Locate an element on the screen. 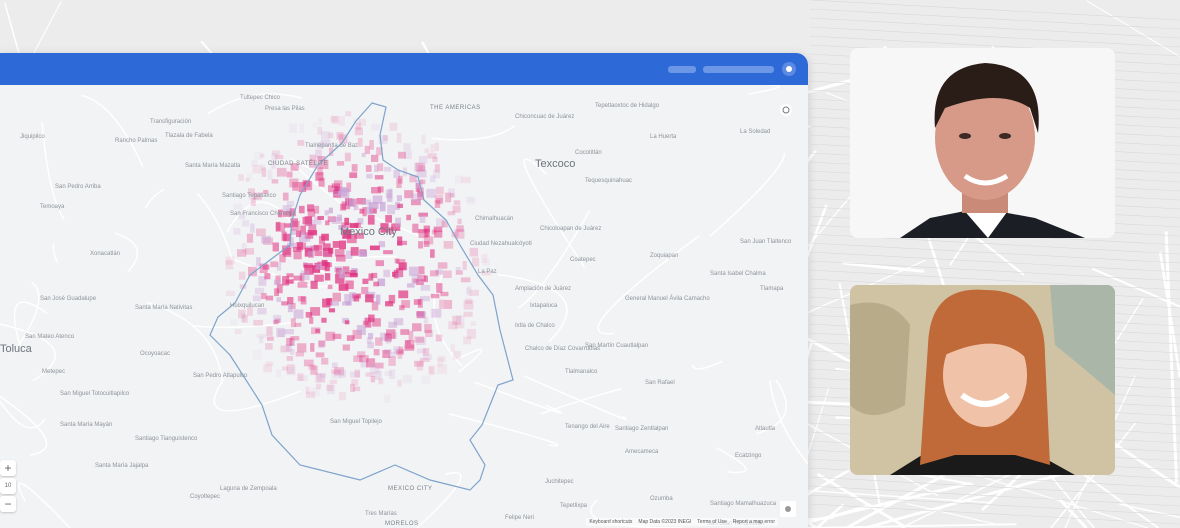 The image size is (1180, 528). map-place-label: Tlamapa is located at coordinates (772, 289).